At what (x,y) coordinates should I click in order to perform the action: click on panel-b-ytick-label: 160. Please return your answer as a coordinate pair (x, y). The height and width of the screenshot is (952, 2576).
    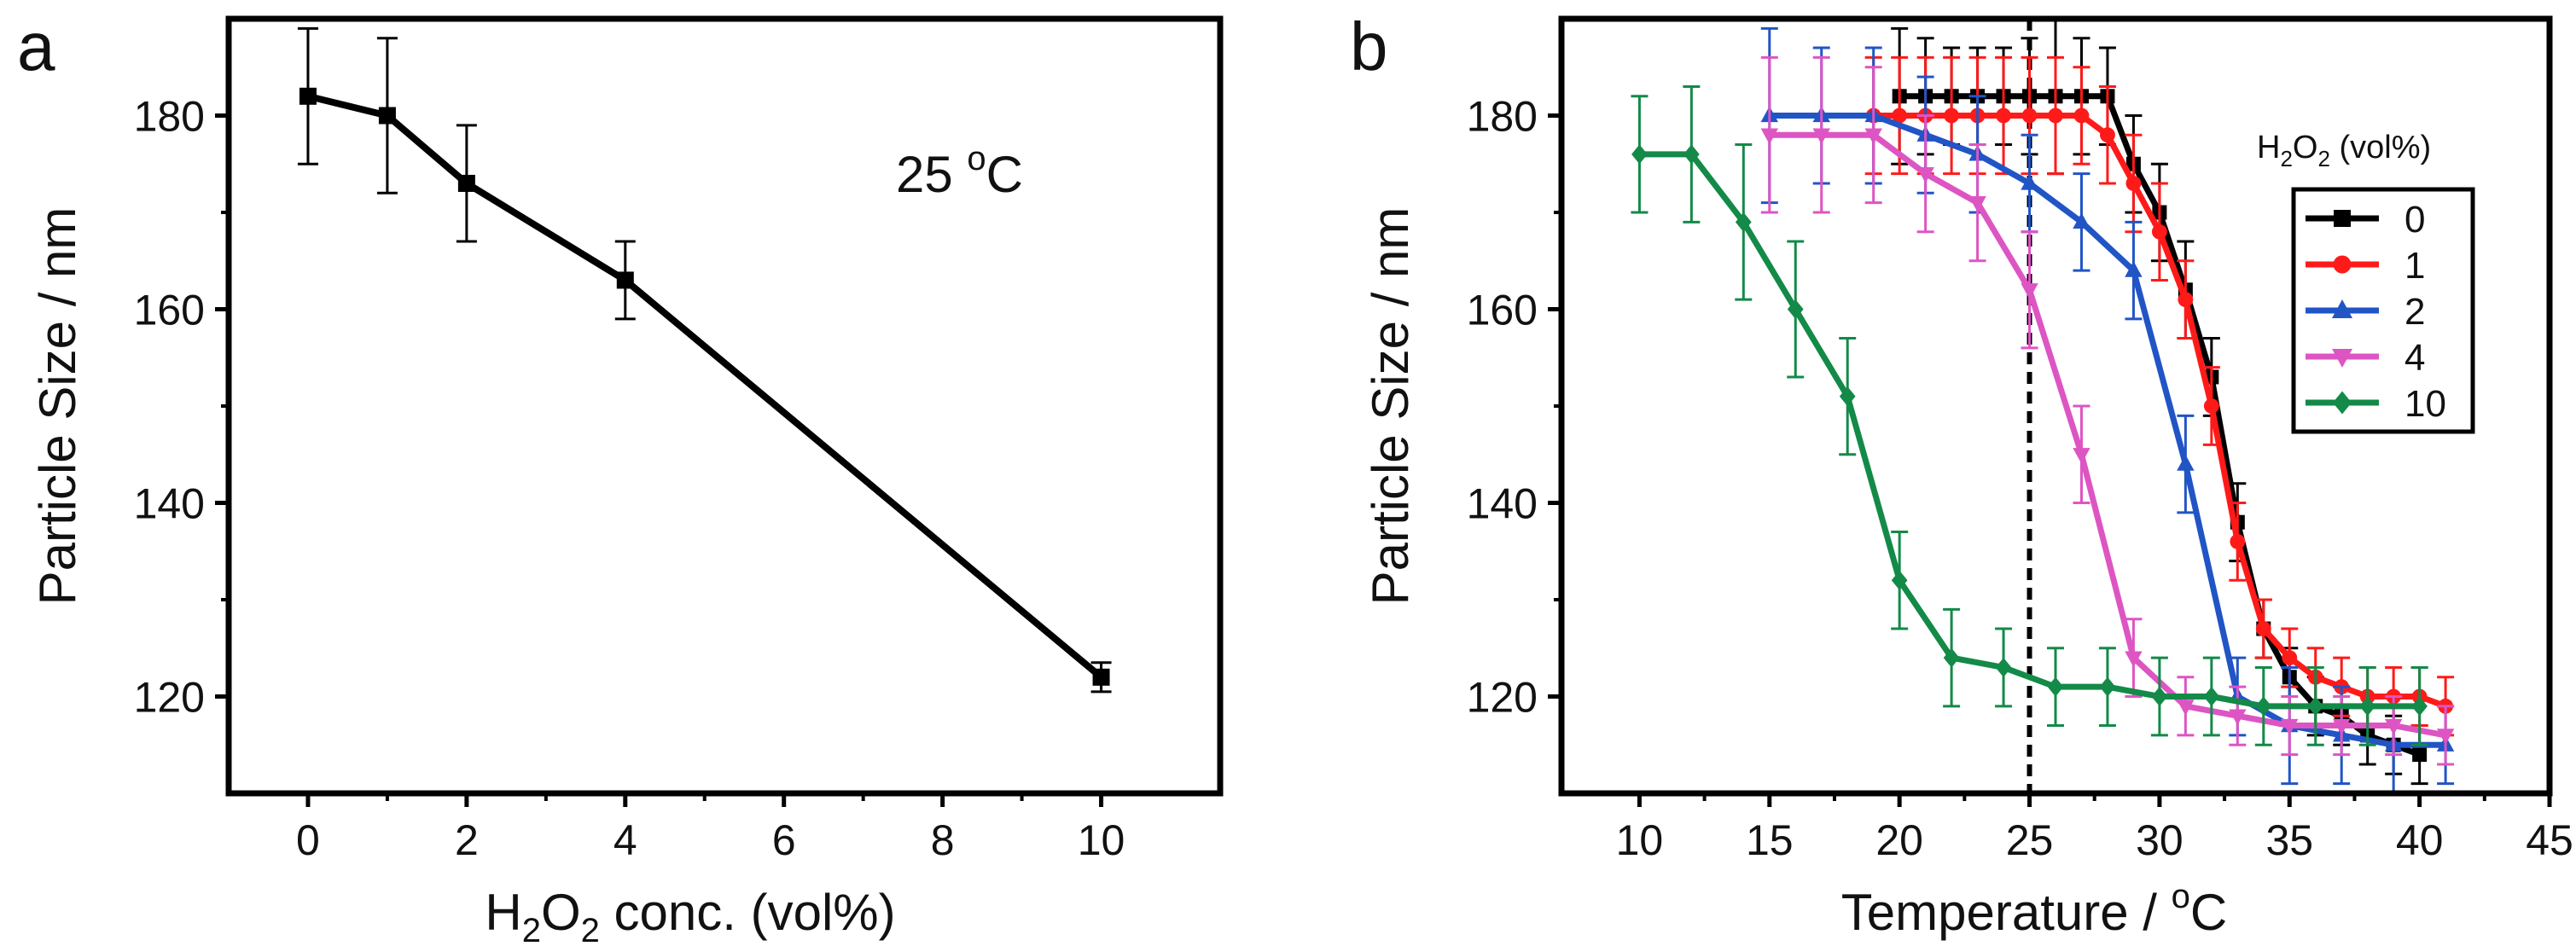
    Looking at the image, I should click on (1502, 310).